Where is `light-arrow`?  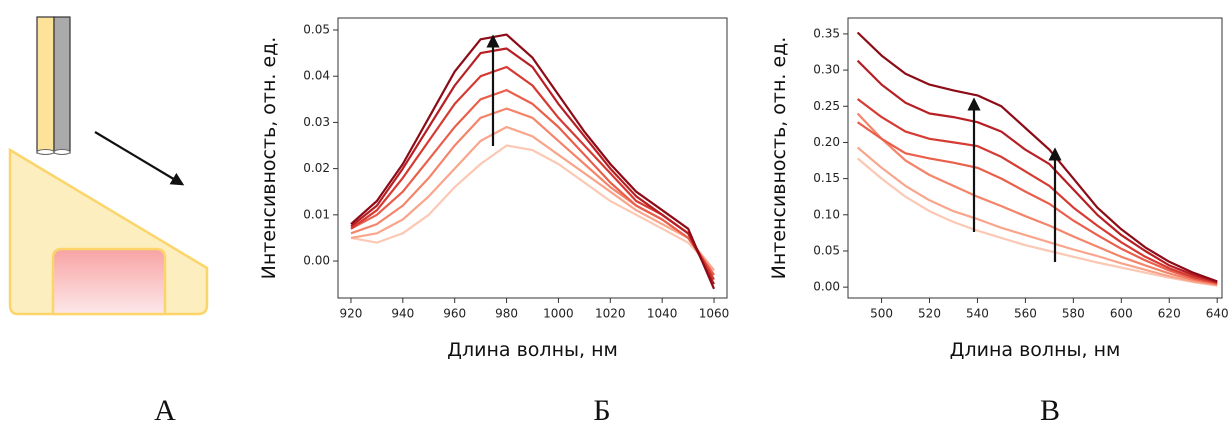 light-arrow is located at coordinates (139, 158).